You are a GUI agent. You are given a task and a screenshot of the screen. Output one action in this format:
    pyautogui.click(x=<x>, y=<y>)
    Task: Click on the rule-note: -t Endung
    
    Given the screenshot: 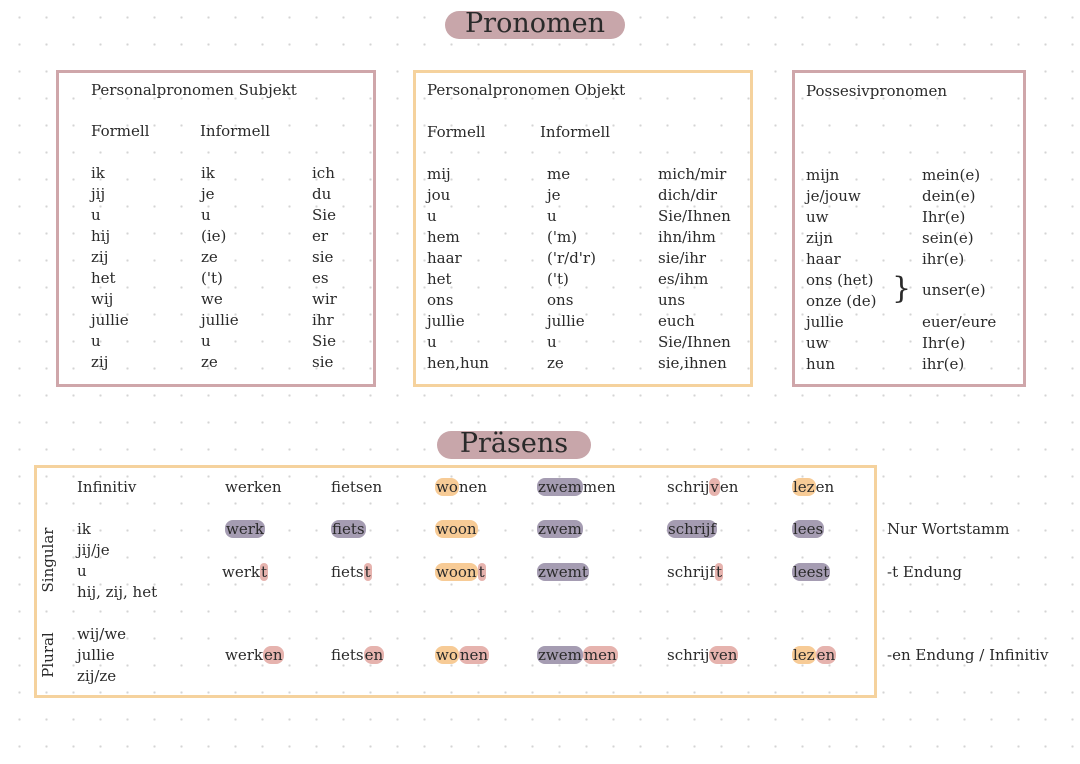 What is the action you would take?
    pyautogui.click(x=924, y=572)
    